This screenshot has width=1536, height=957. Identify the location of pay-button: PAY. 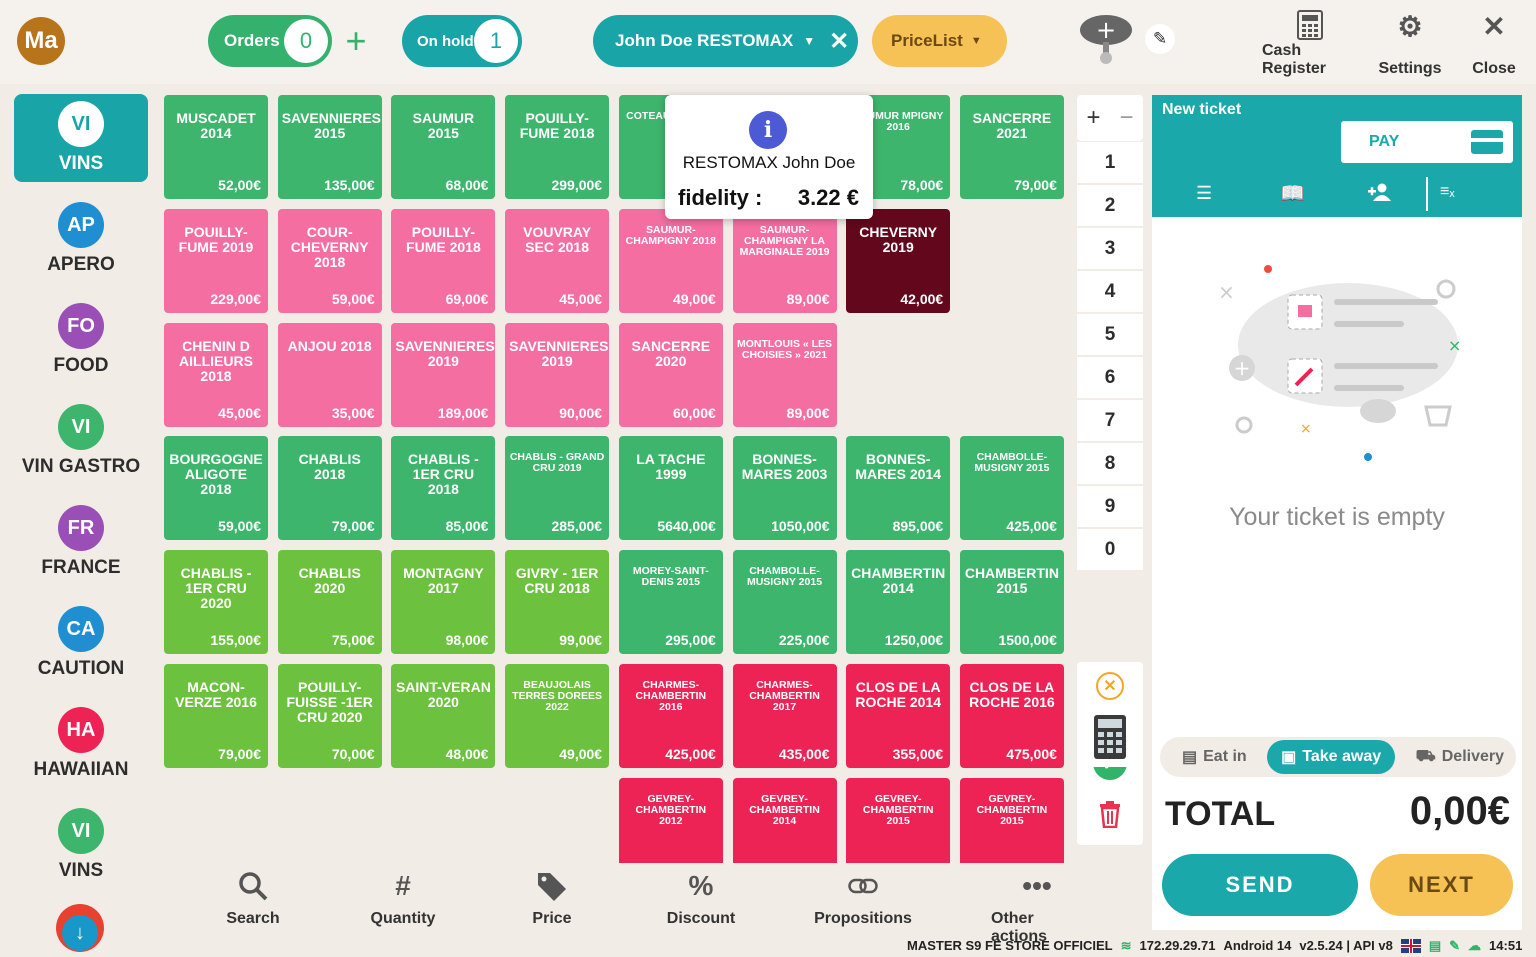
(1427, 142).